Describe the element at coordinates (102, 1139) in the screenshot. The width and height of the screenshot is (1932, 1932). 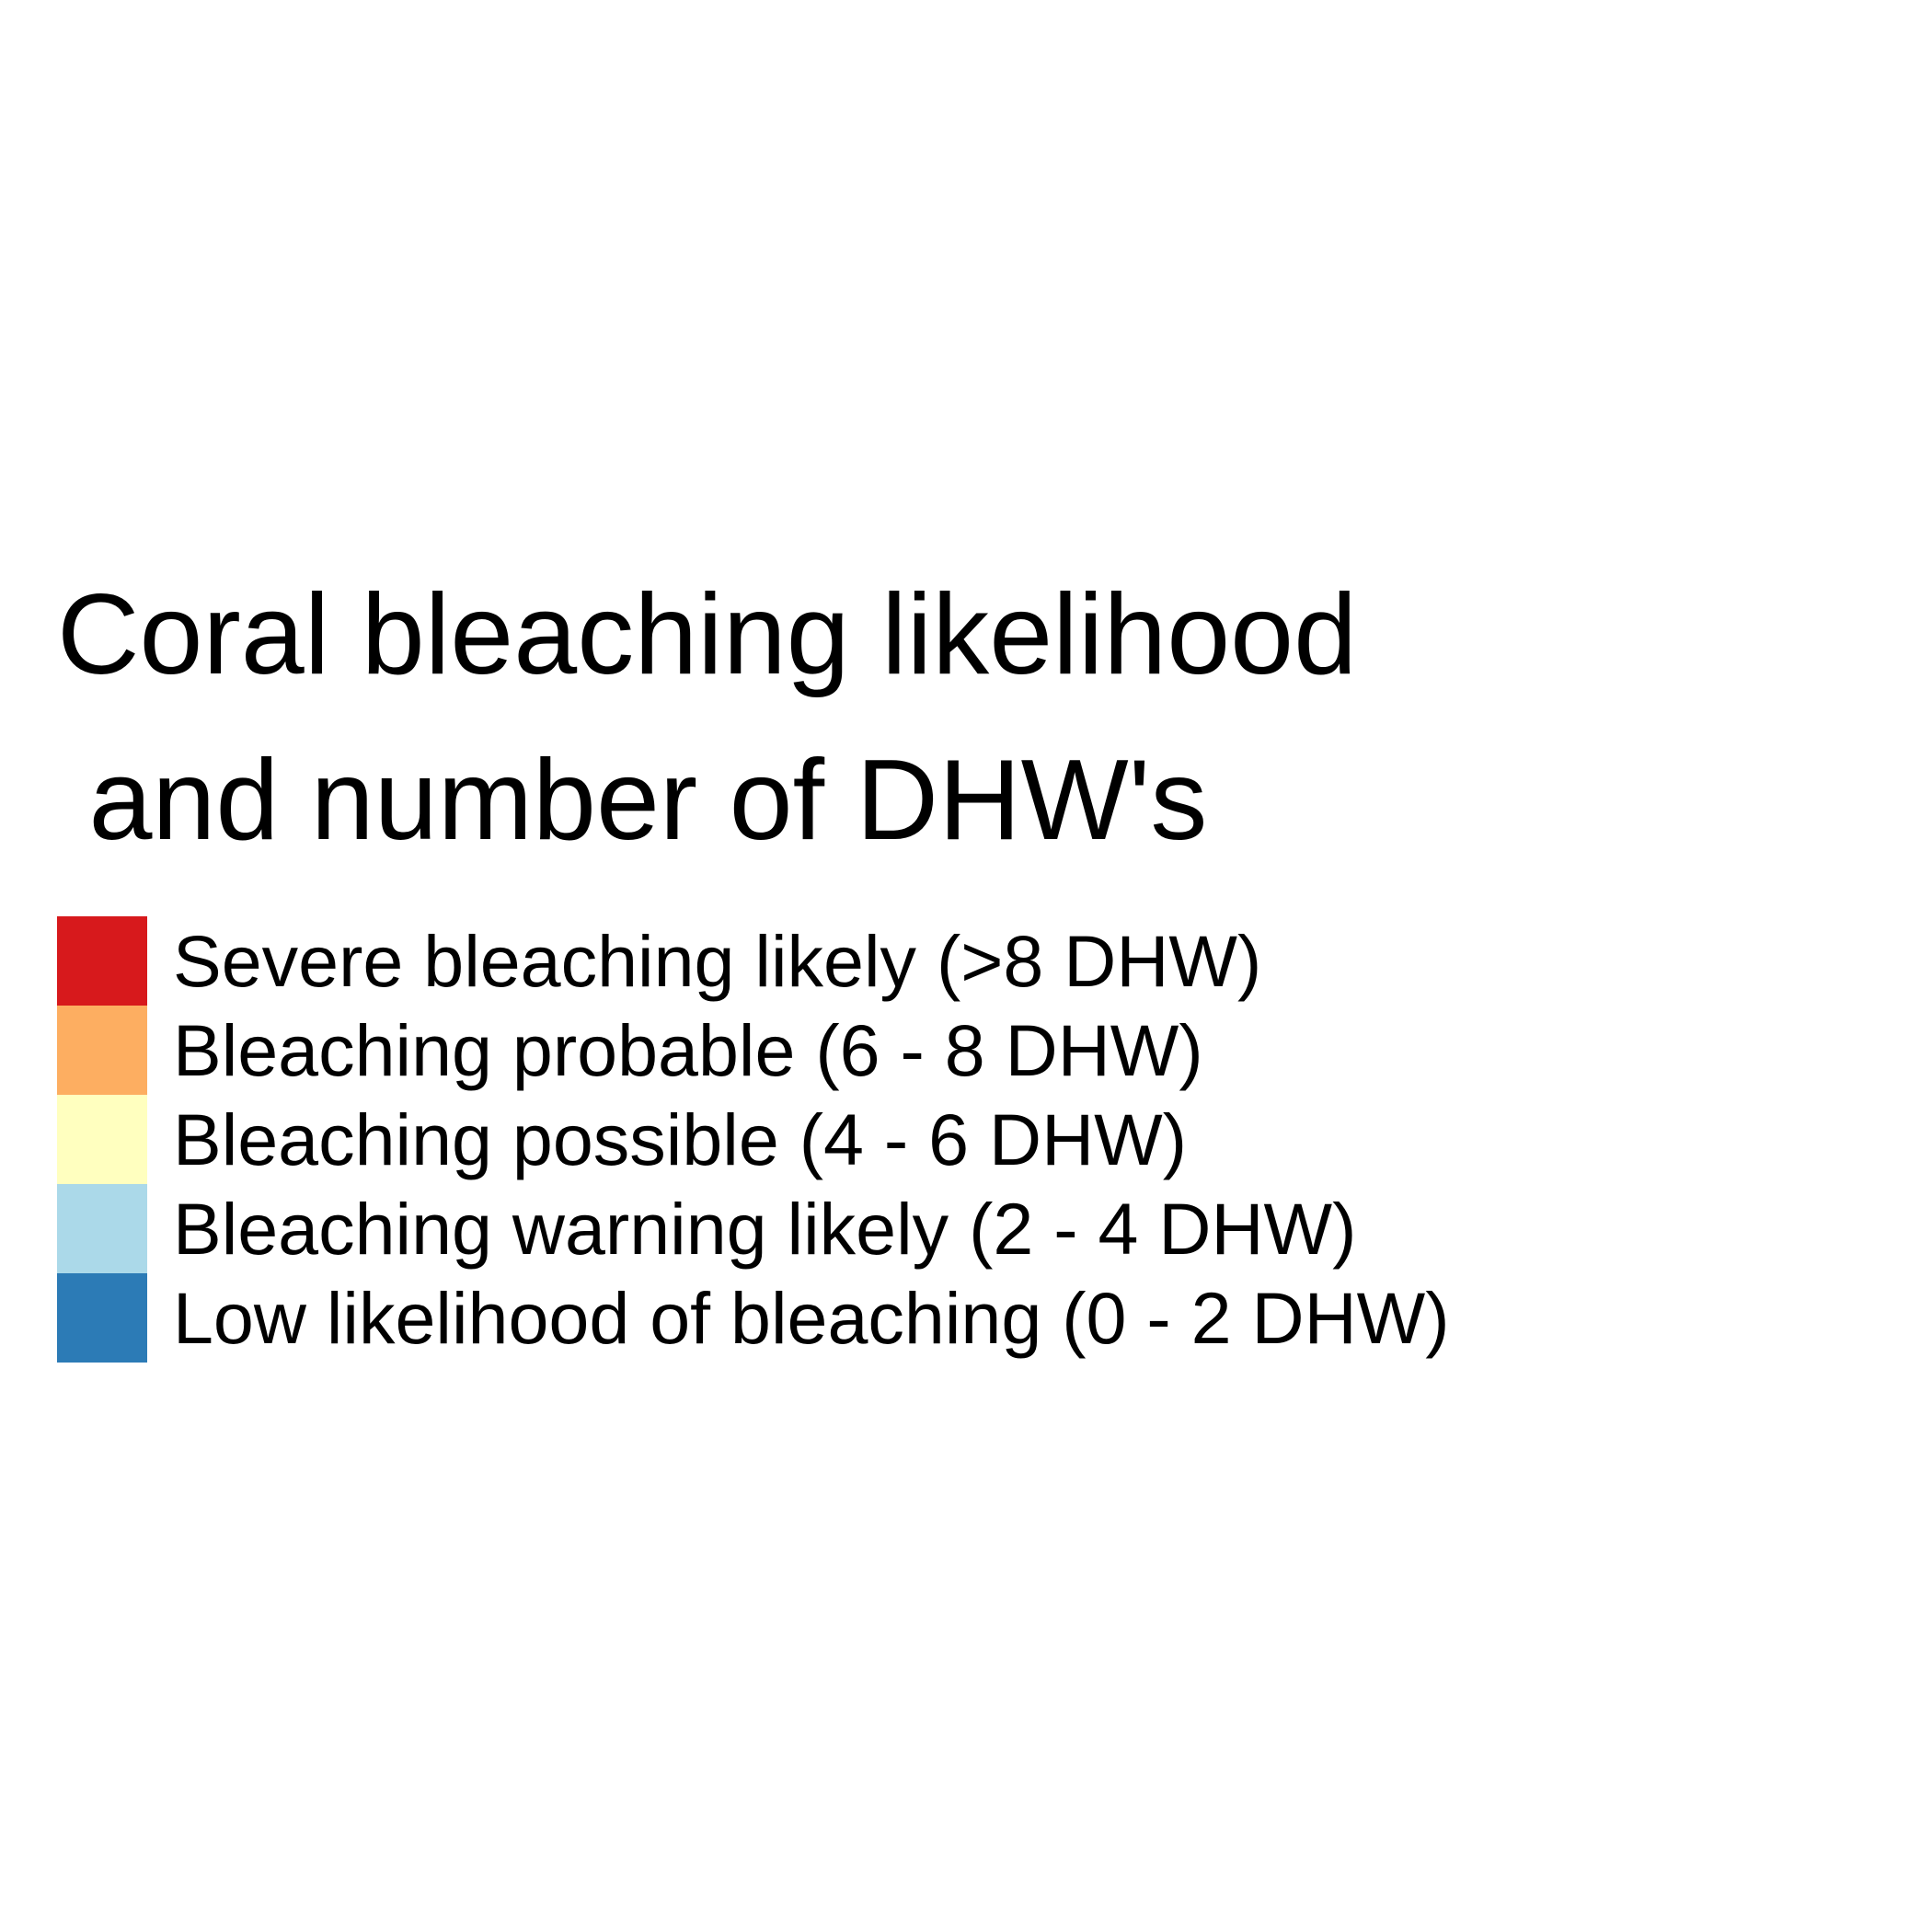
I see `legend-swatch-possible` at that location.